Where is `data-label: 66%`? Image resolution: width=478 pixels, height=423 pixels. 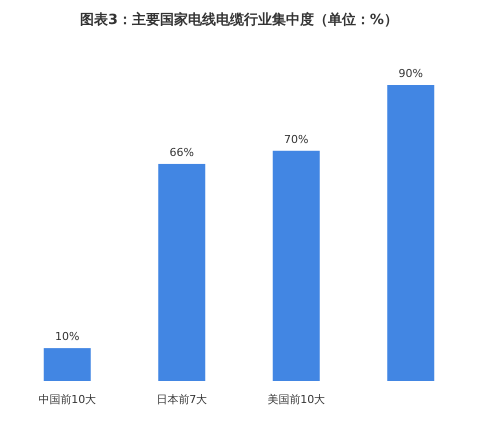 data-label: 66% is located at coordinates (182, 152).